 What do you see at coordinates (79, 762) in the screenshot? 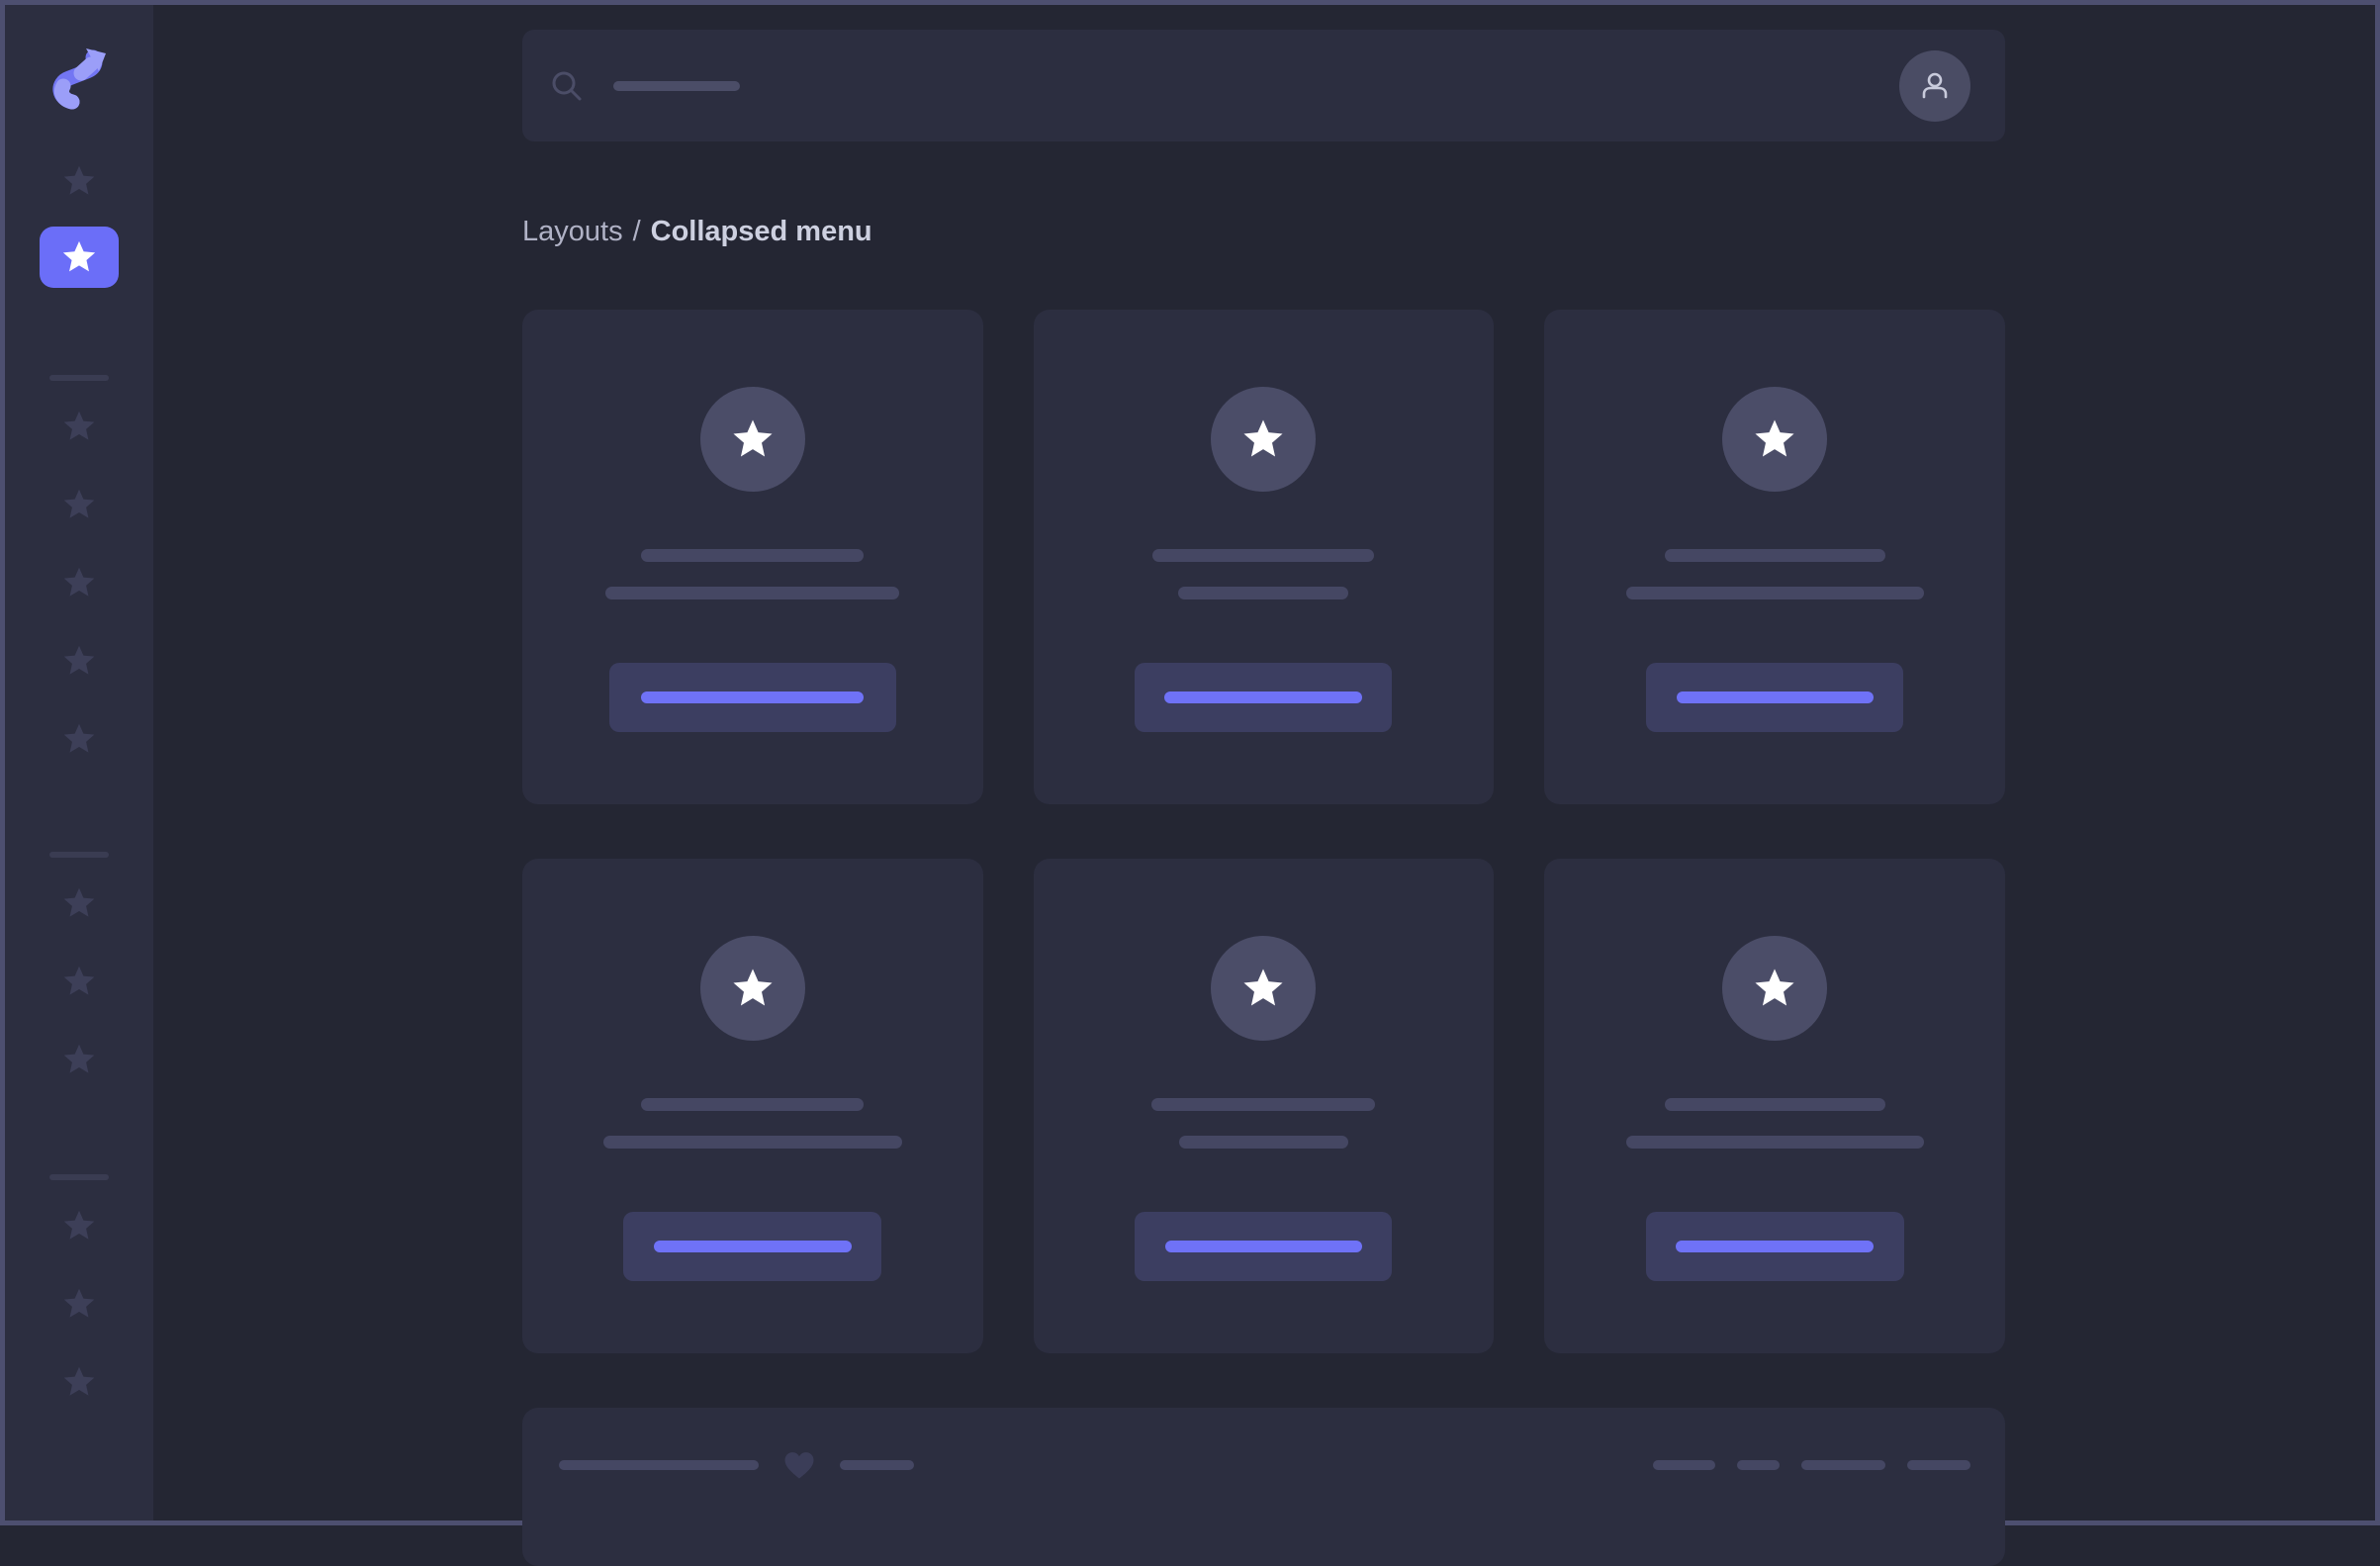
I see `sidebar` at bounding box center [79, 762].